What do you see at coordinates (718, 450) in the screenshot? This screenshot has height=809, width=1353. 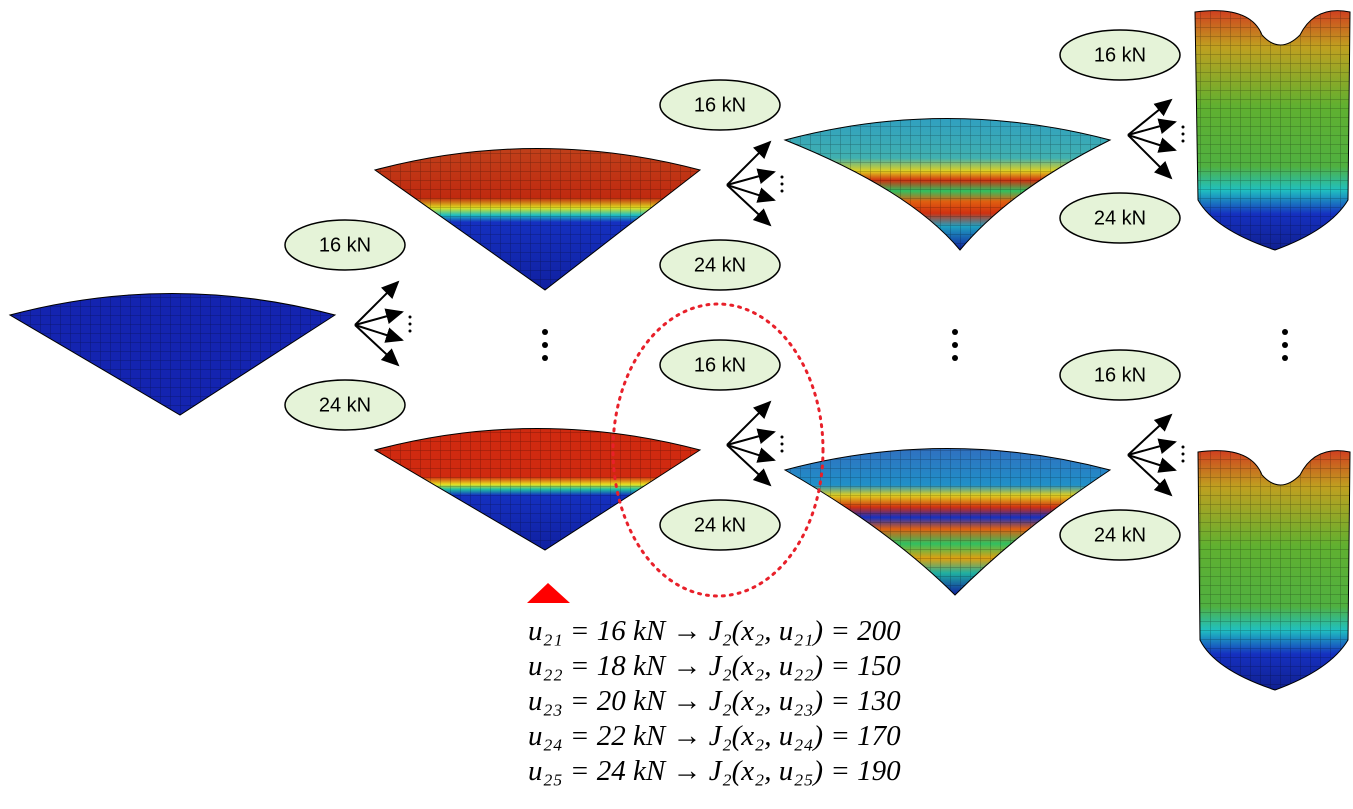 I see `selection-ring` at bounding box center [718, 450].